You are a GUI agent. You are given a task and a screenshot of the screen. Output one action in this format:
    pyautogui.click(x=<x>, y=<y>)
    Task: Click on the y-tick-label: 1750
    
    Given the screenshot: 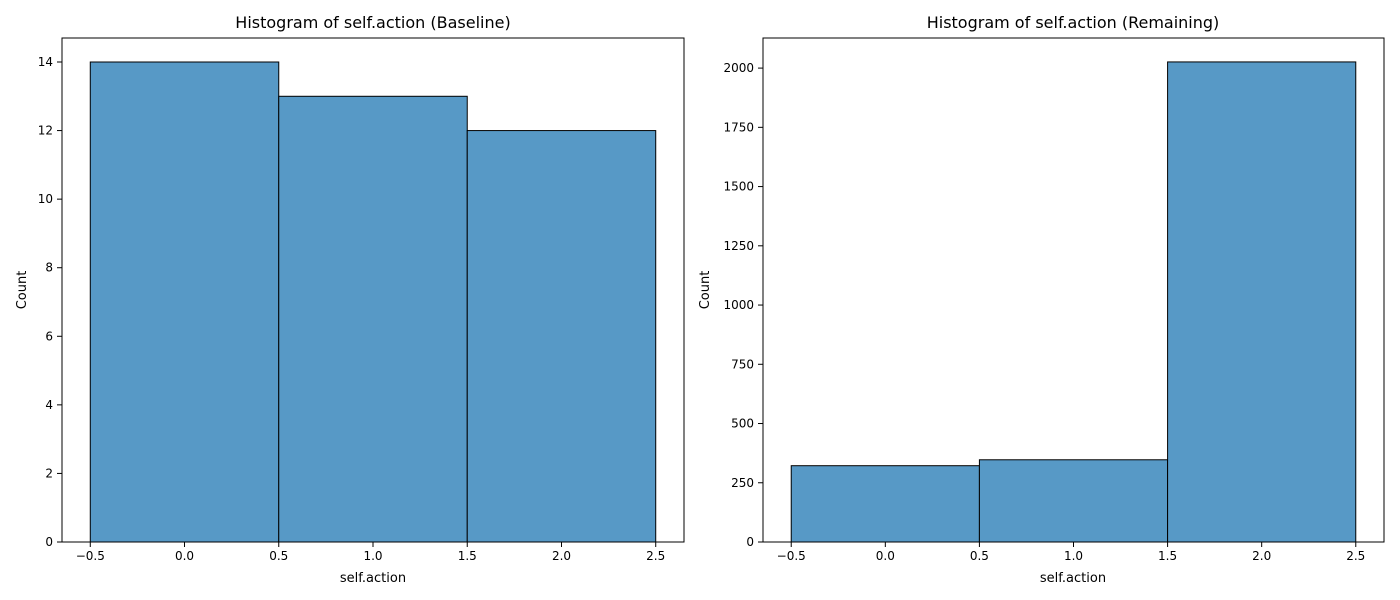 What is the action you would take?
    pyautogui.click(x=738, y=127)
    